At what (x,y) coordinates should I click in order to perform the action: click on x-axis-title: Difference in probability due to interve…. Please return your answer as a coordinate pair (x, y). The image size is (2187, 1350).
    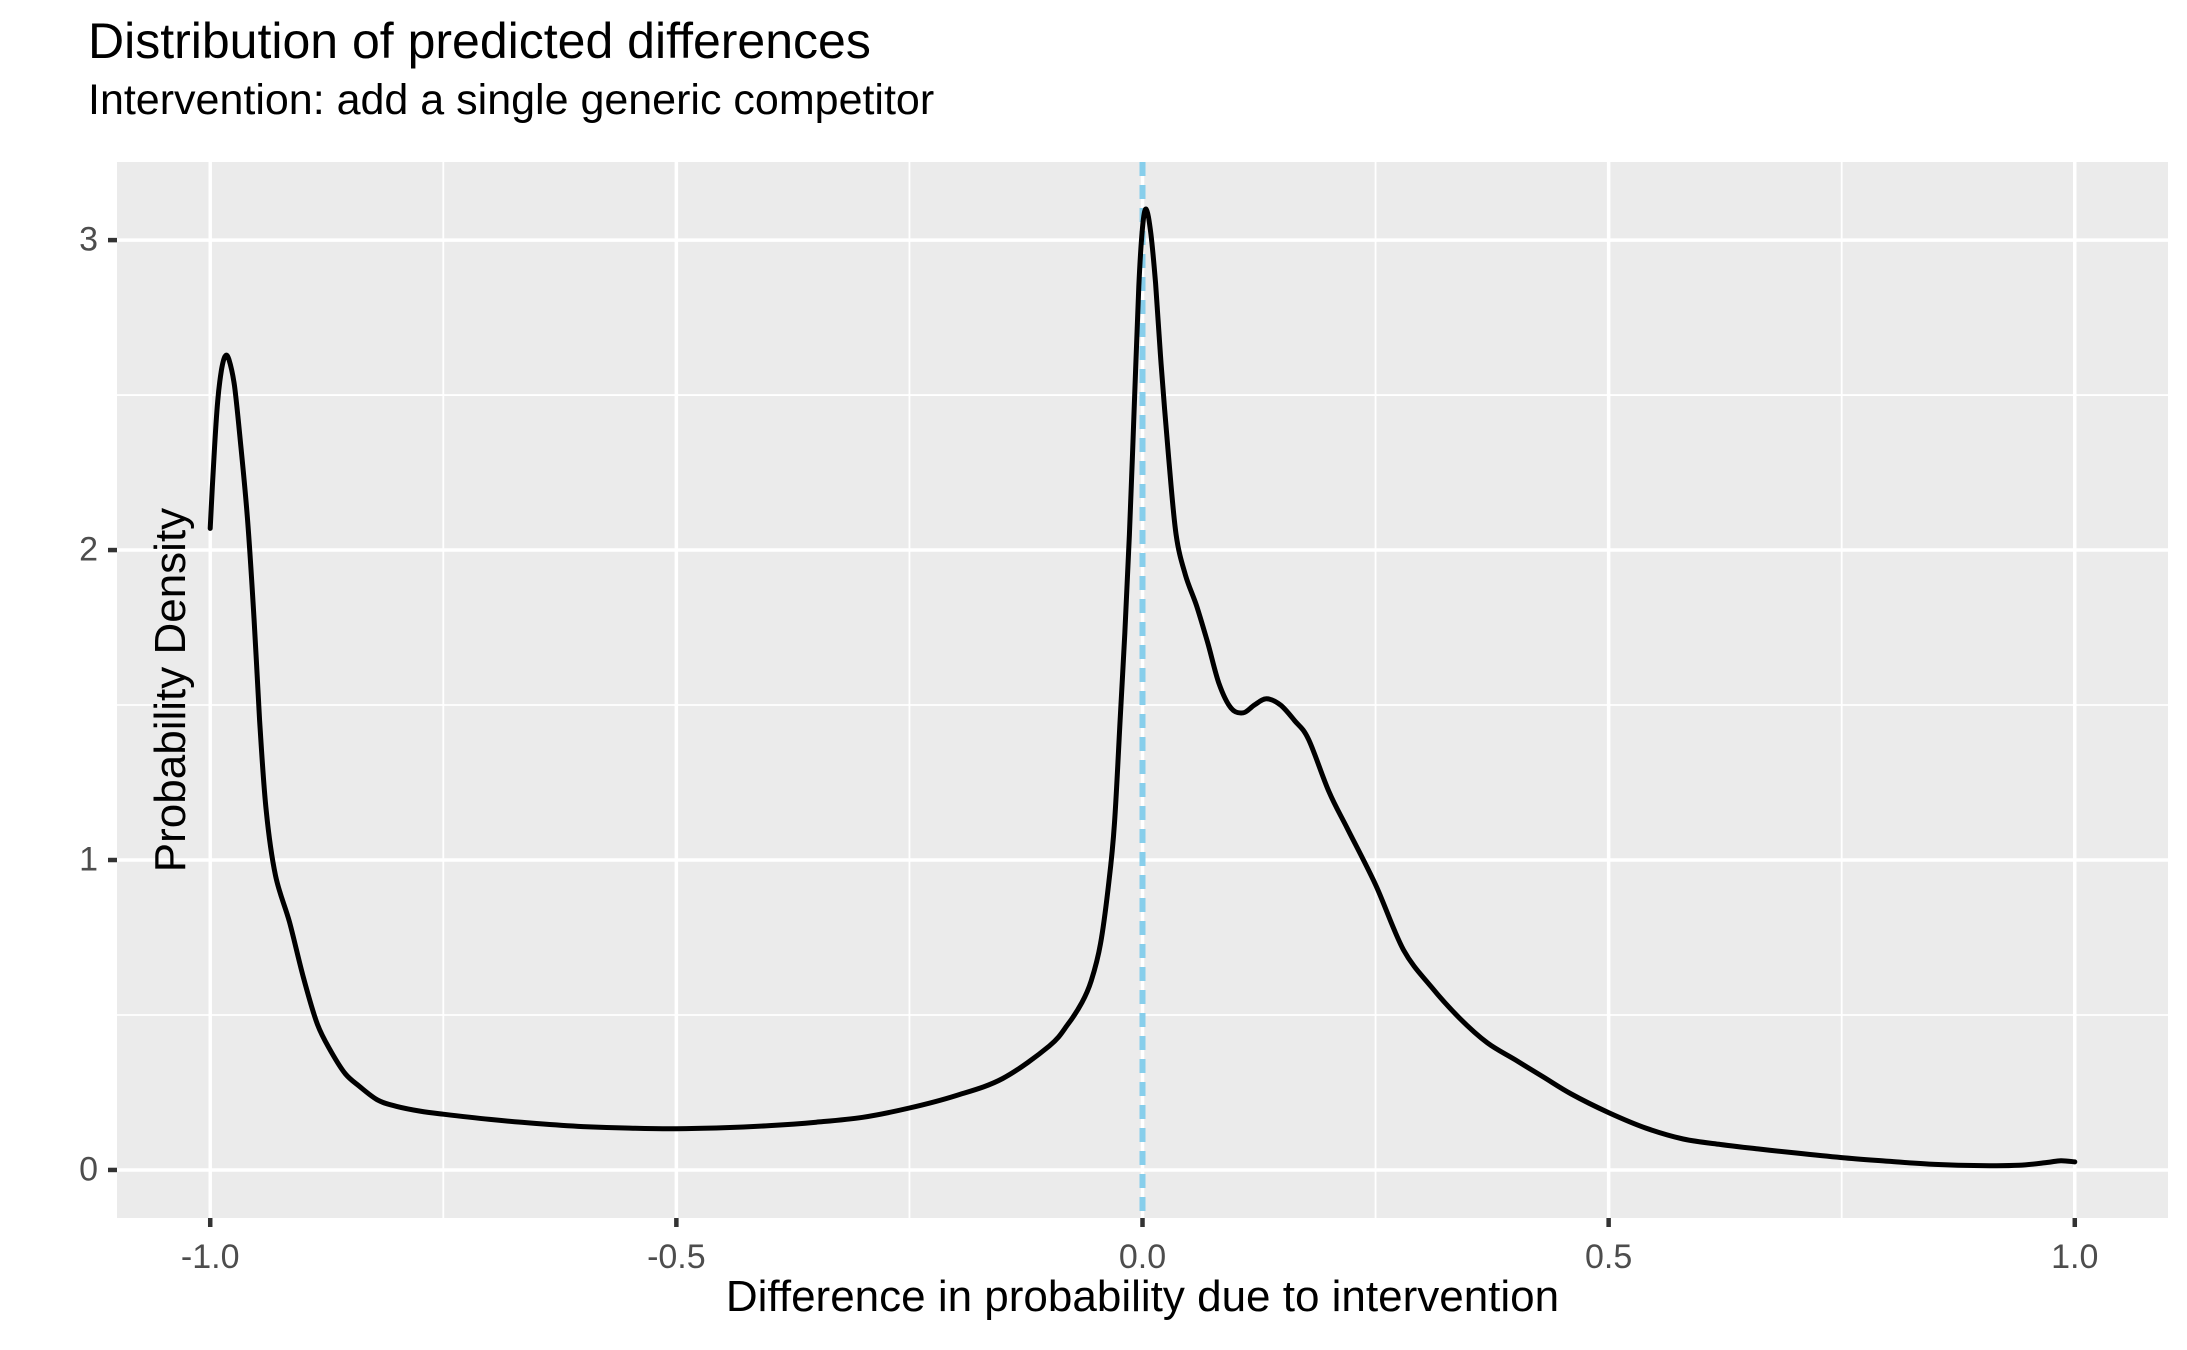
    Looking at the image, I should click on (1142, 1296).